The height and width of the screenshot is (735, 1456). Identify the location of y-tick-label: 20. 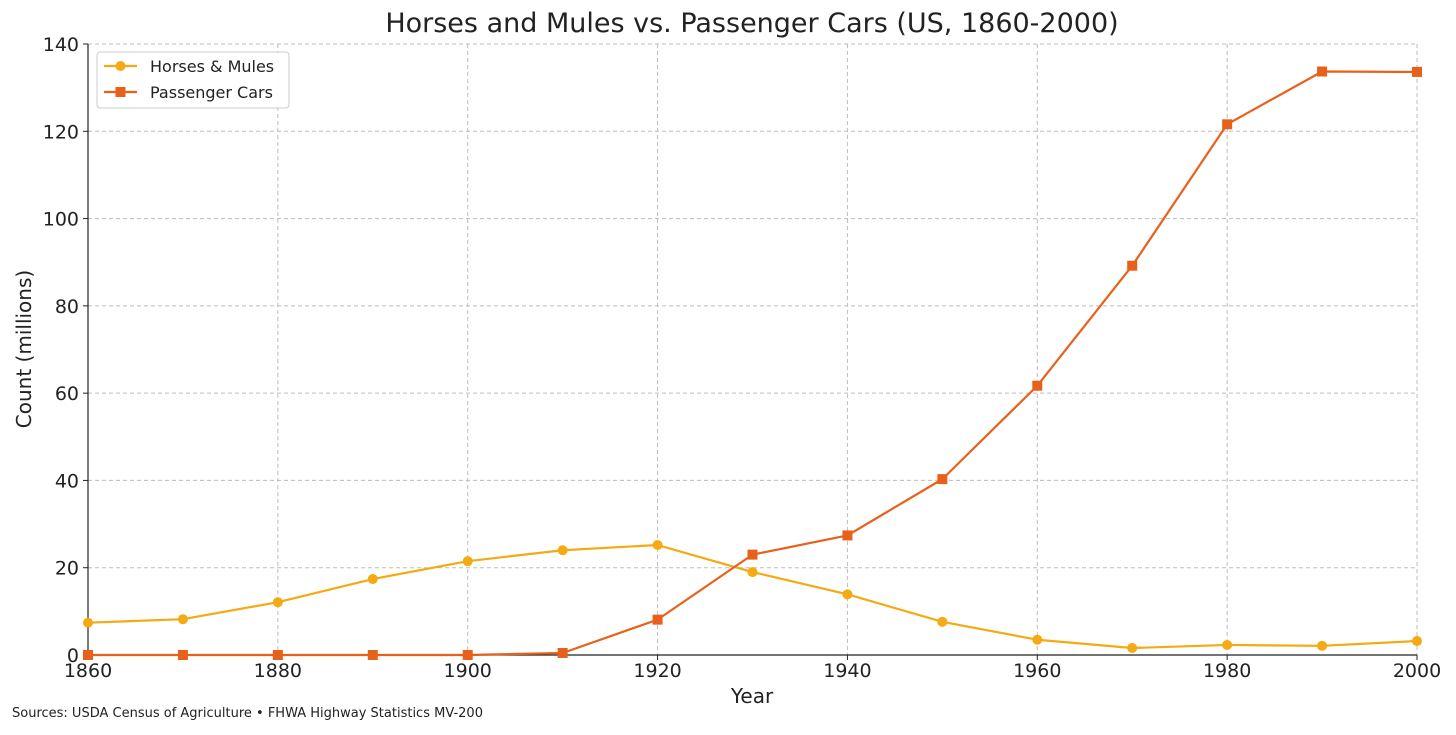
(67, 569).